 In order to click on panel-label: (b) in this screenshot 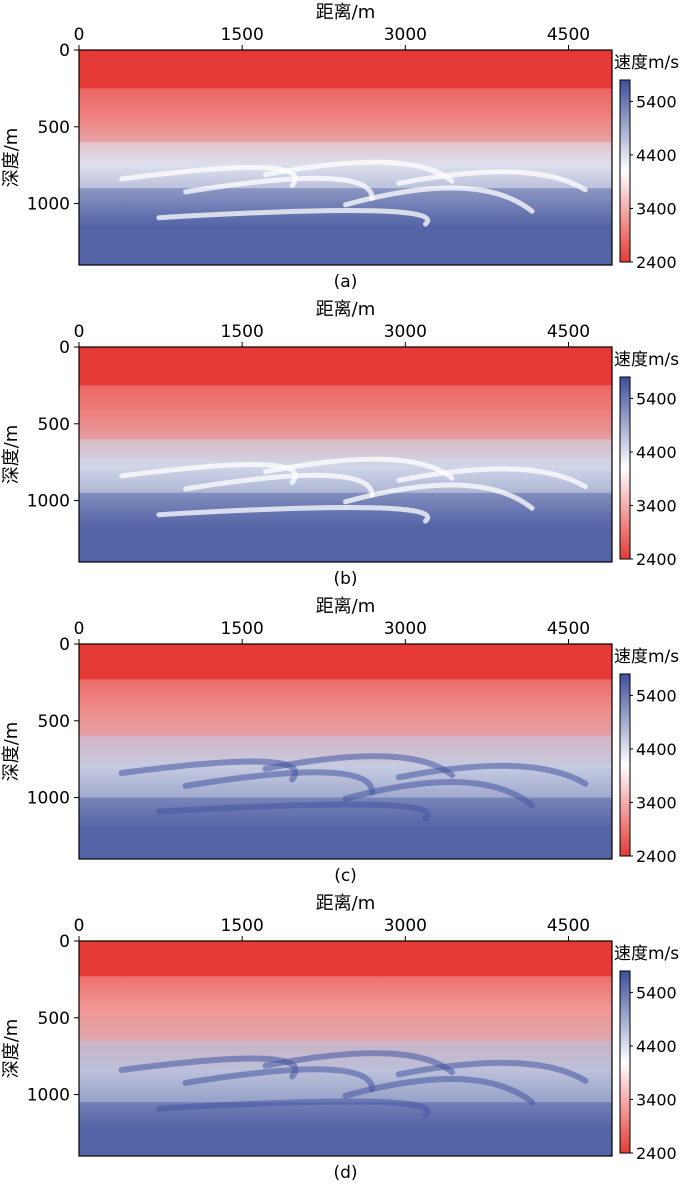, I will do `click(345, 579)`.